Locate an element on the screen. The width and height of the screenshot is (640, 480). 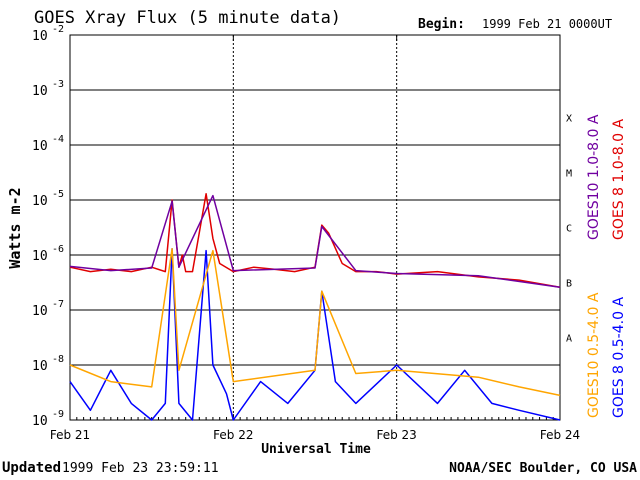
y-tick-exponent: -9 is located at coordinates (58, 414).